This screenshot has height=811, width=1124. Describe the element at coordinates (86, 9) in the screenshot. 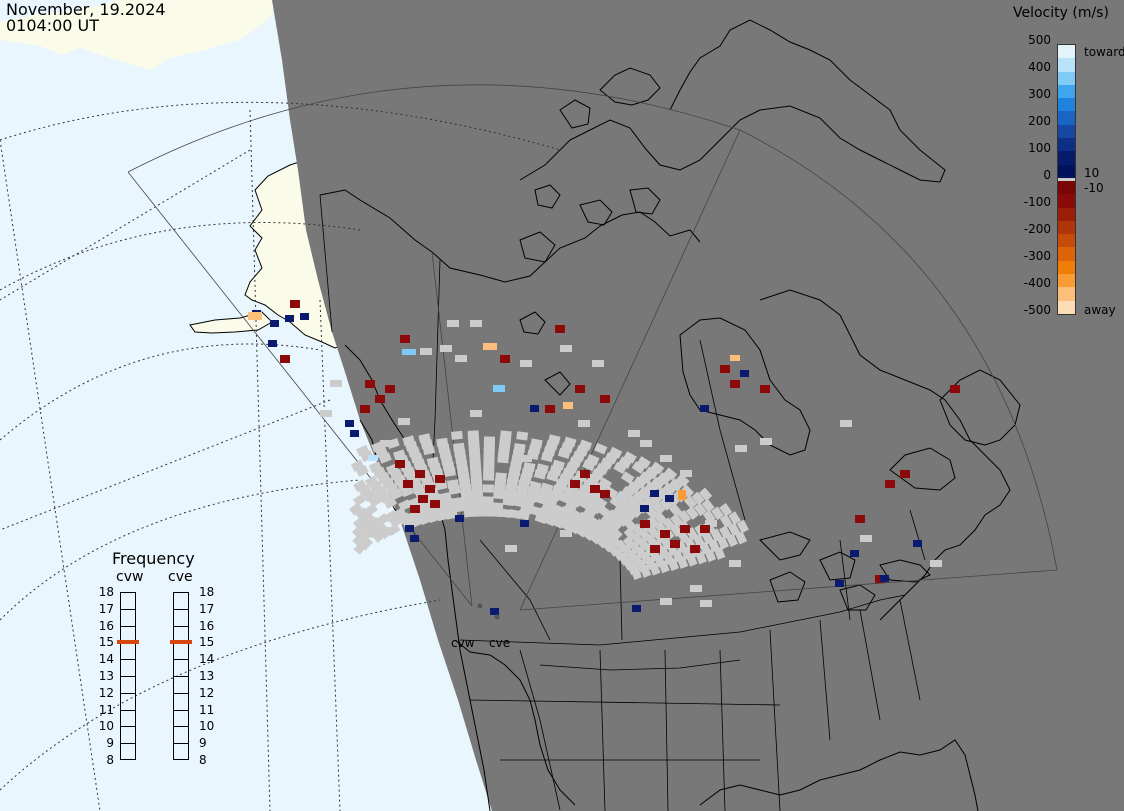

I see `date-label: November, 19.2024` at that location.